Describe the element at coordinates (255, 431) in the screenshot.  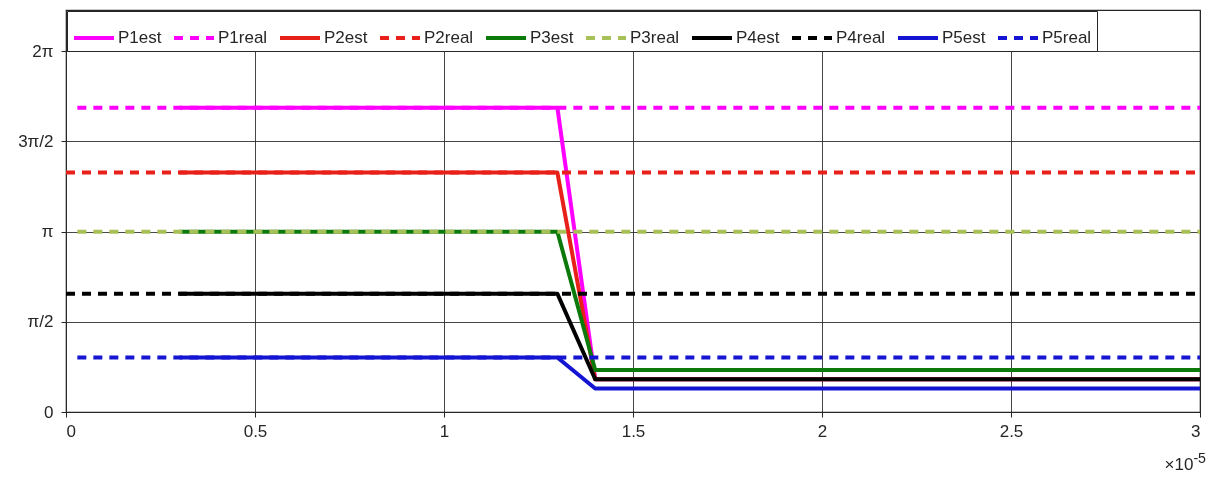
I see `x-tick-label: 0.5` at that location.